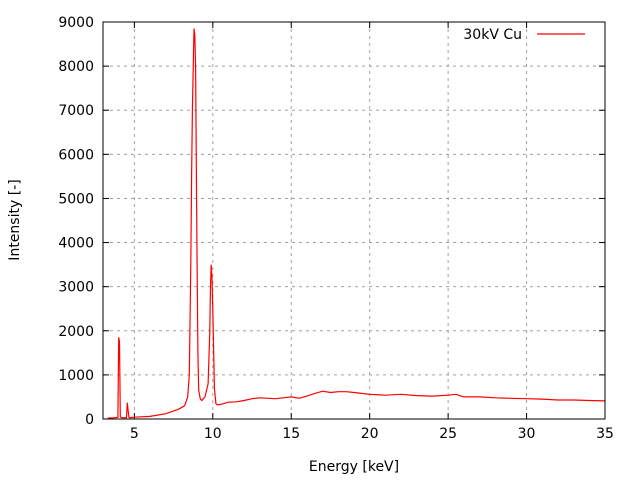 The height and width of the screenshot is (480, 640). What do you see at coordinates (213, 434) in the screenshot?
I see `x-tick-label: 10` at bounding box center [213, 434].